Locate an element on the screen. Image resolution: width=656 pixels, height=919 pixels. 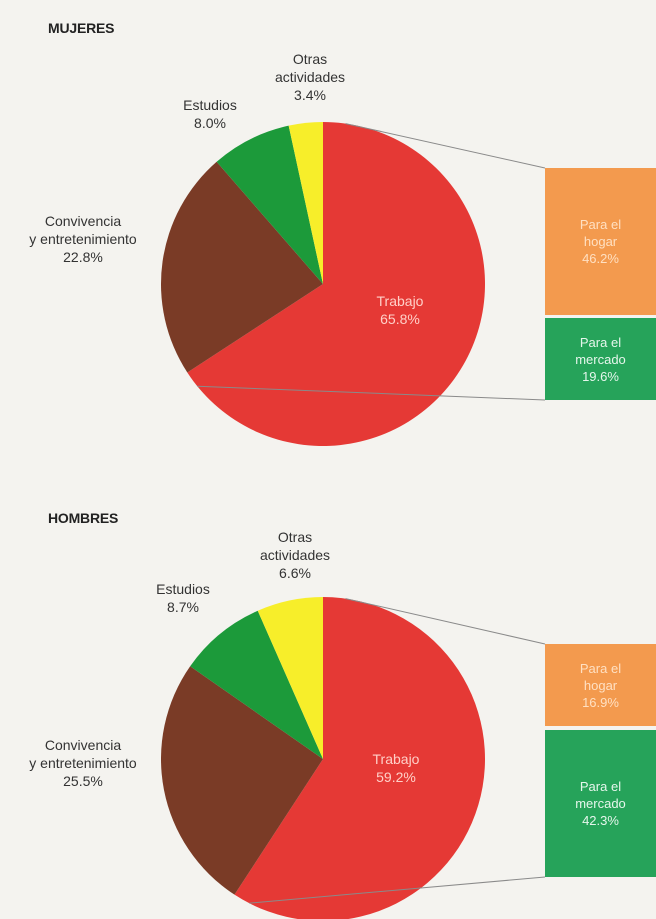
label-trabajo: Trabajo 65.8% is located at coordinates (400, 310).